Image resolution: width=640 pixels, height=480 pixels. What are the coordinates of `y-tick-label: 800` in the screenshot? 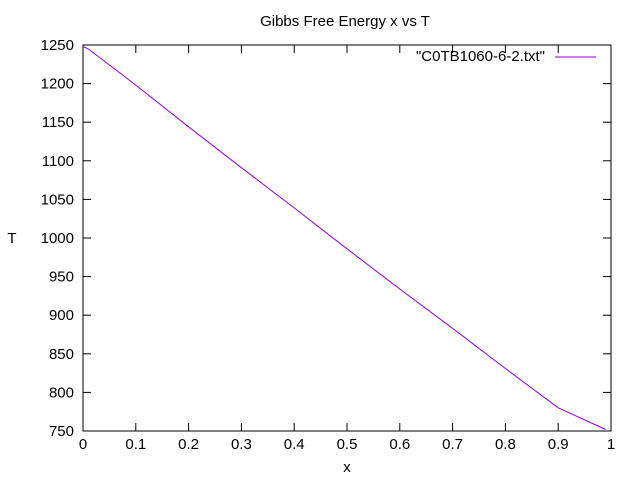 It's located at (61, 392).